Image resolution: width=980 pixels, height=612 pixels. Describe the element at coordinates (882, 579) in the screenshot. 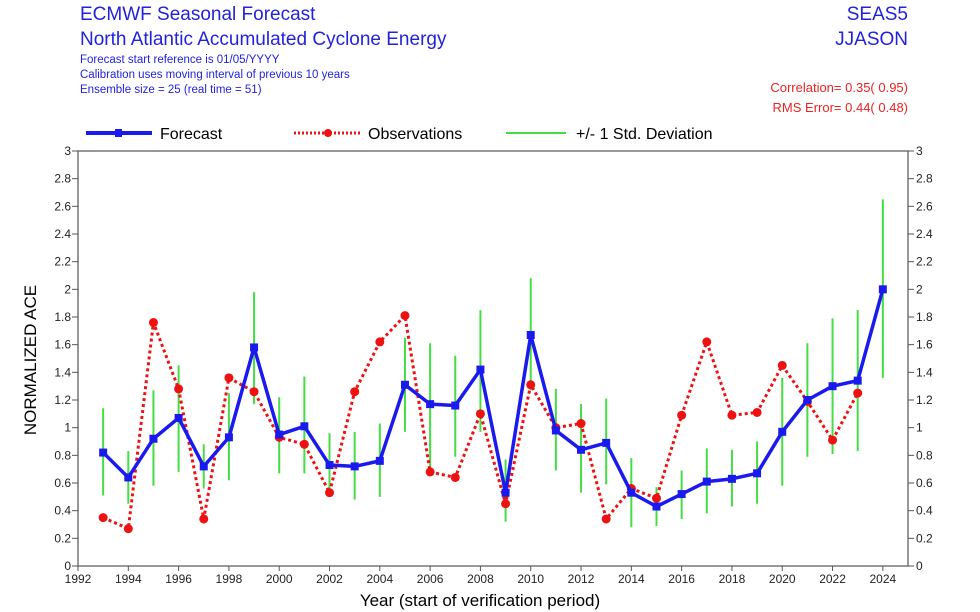

I see `x-tick-label: 2024` at that location.